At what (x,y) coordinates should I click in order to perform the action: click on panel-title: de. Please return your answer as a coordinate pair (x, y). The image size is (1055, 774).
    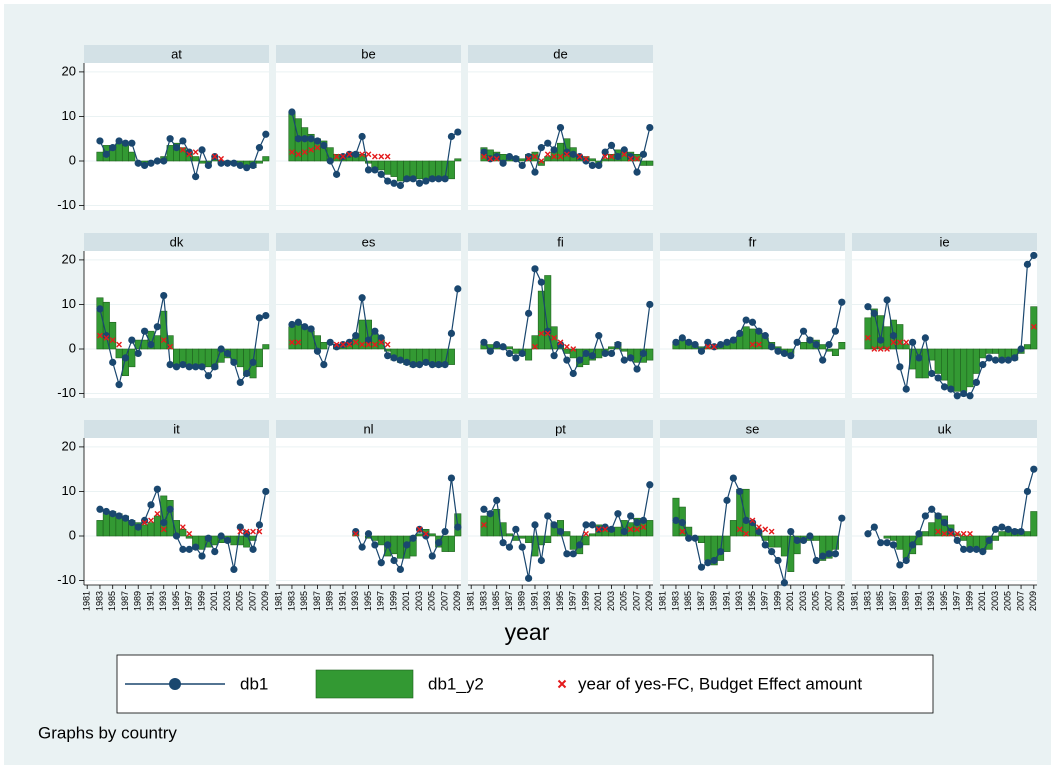
    Looking at the image, I should click on (560, 53).